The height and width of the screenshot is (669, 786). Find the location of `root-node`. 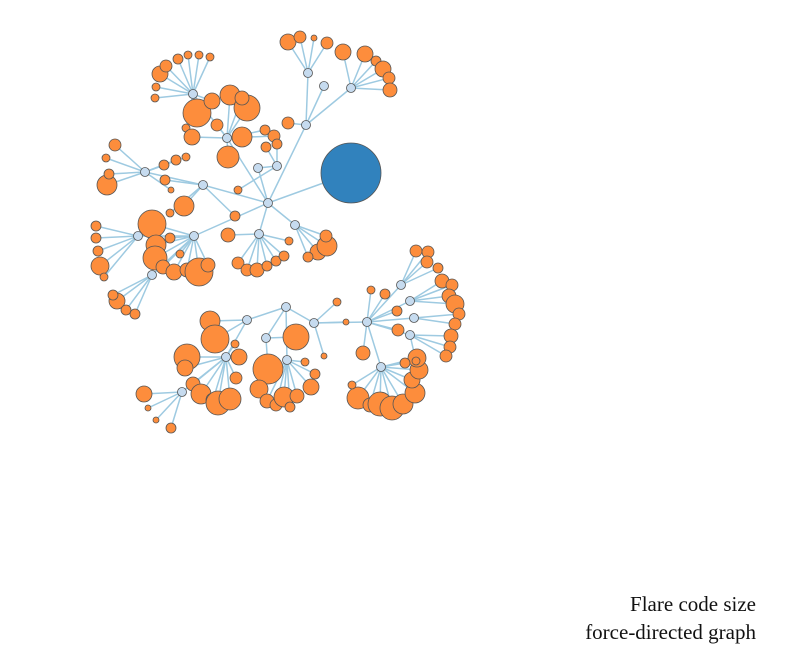

root-node is located at coordinates (268, 203).